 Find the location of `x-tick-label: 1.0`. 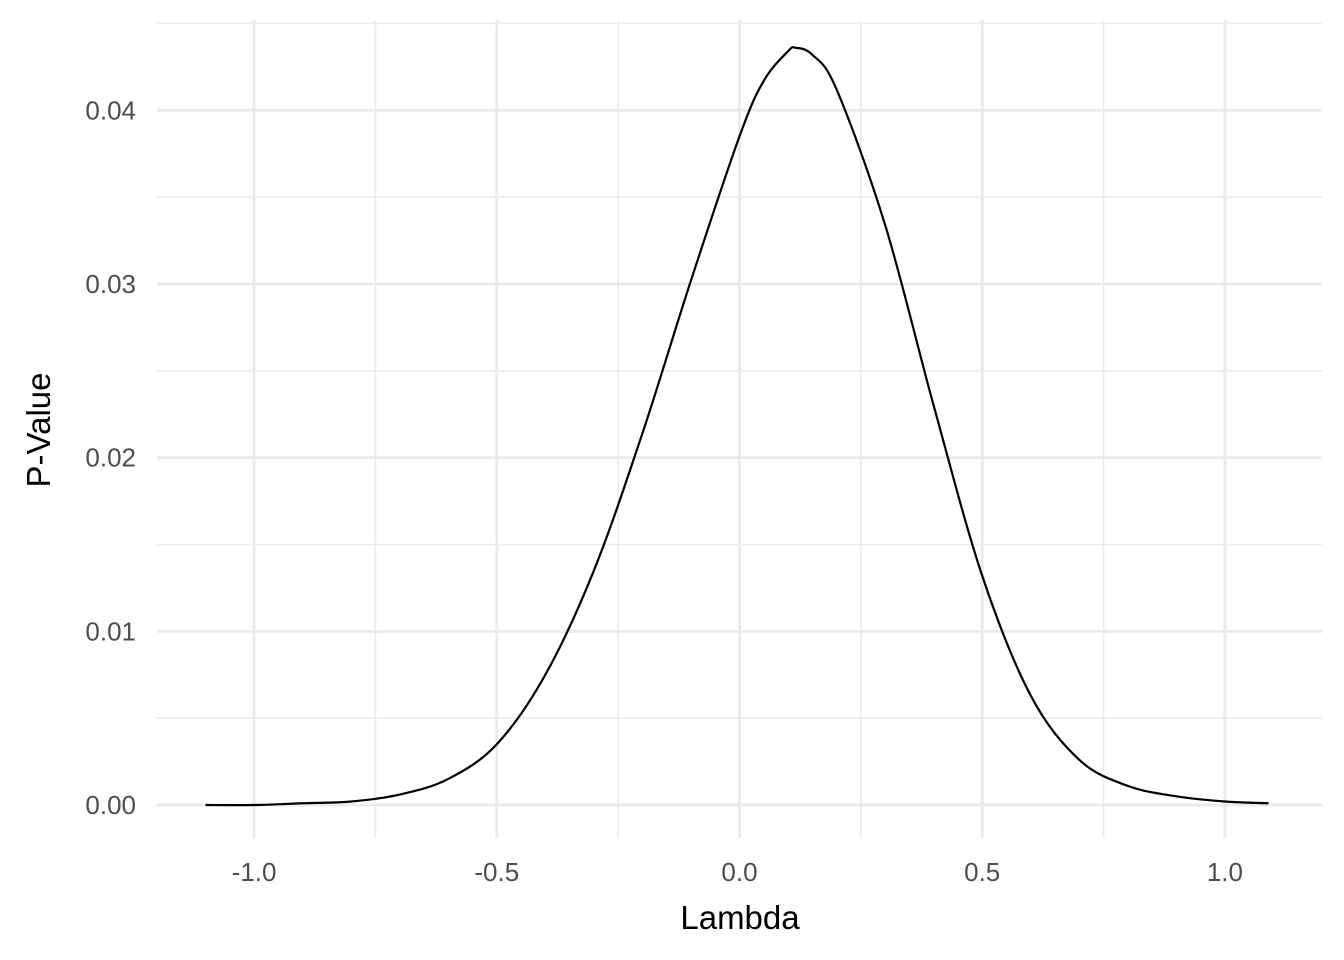

x-tick-label: 1.0 is located at coordinates (1225, 872).